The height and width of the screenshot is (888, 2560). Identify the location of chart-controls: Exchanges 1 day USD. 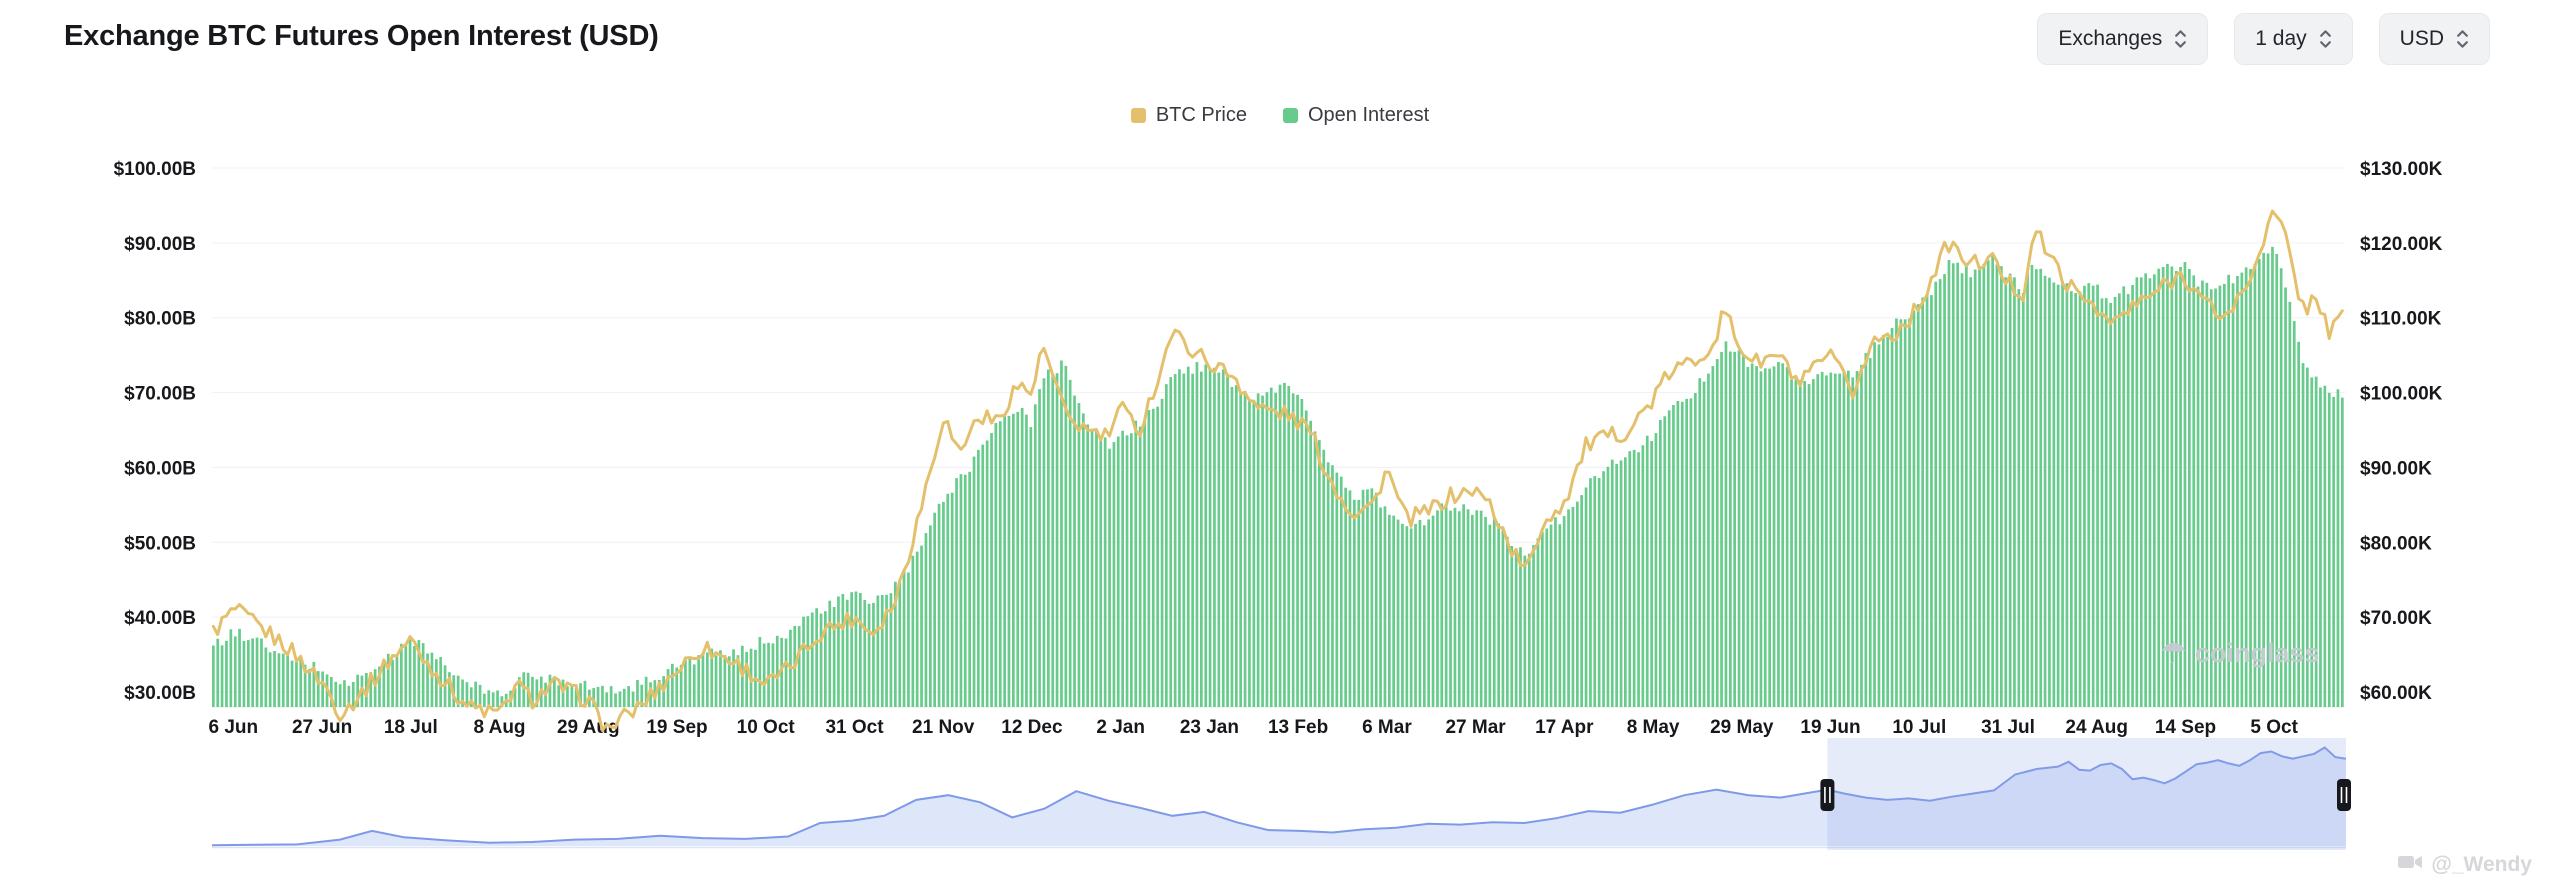
(2263, 39).